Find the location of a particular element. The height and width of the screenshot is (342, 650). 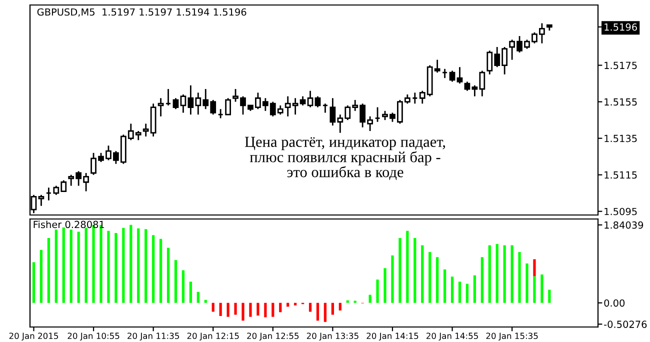

x-tick-label: 20 Jan 10:55 is located at coordinates (94, 336).